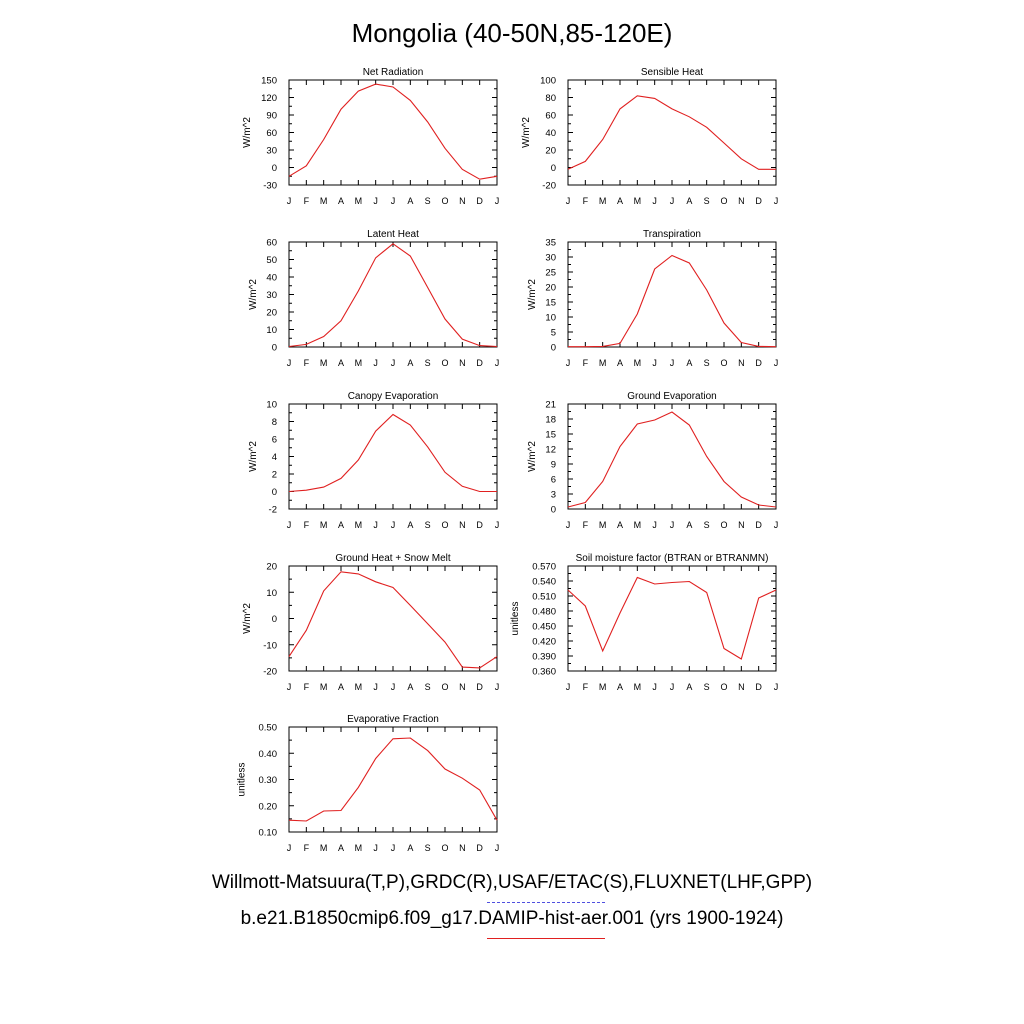 This screenshot has height=1024, width=1024. I want to click on y-tick-label: 18, so click(550, 420).